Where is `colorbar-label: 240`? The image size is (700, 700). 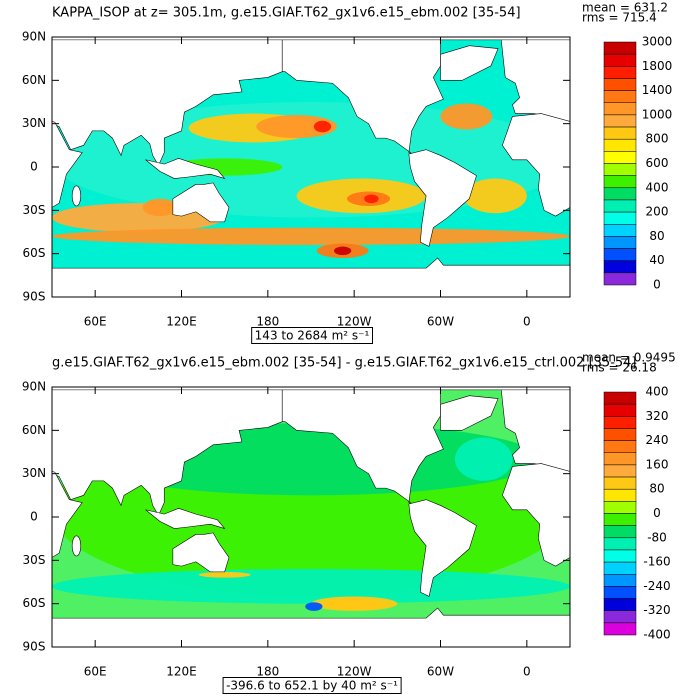
colorbar-label: 240 is located at coordinates (657, 440).